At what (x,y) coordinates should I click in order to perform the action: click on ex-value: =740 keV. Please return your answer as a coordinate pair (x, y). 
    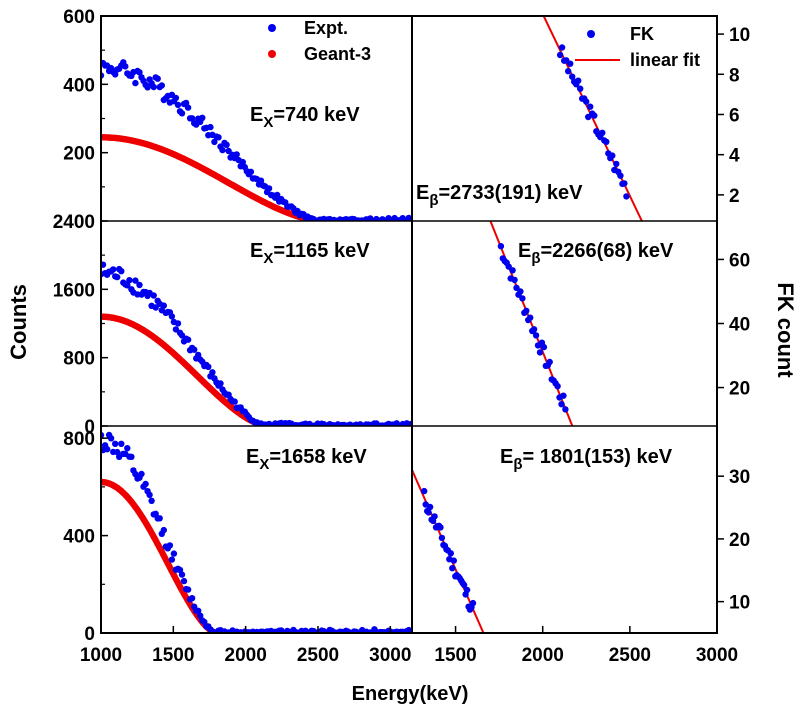
    Looking at the image, I should click on (316, 115).